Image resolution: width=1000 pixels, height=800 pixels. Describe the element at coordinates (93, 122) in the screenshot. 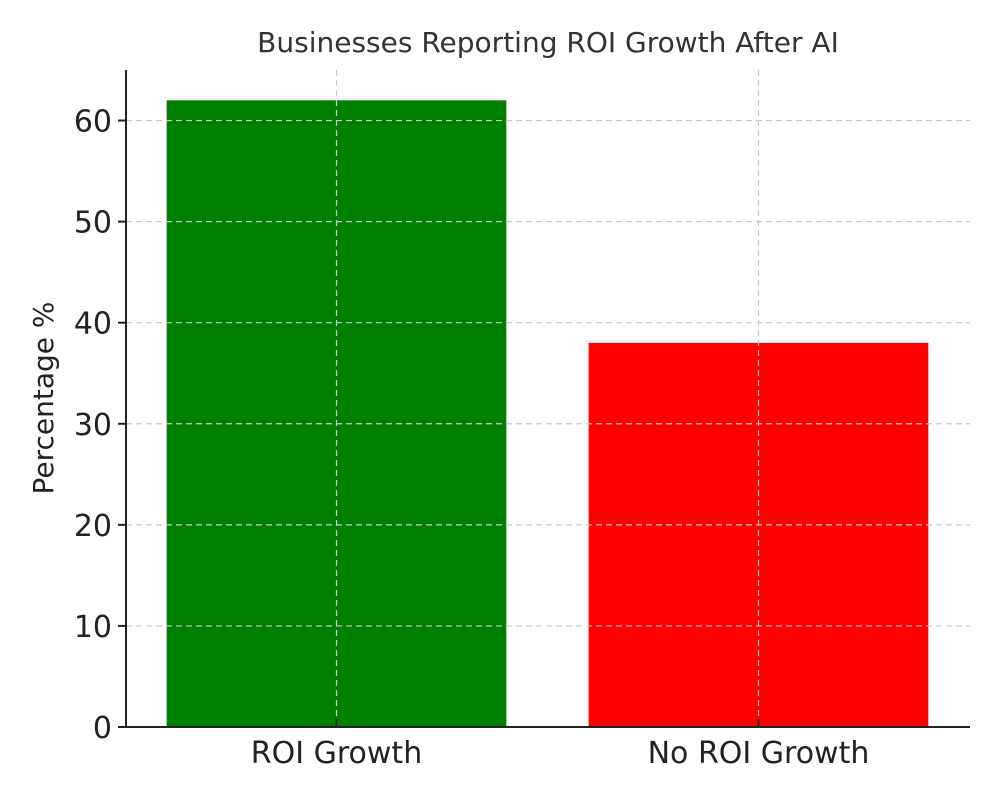

I see `y-tick-label: 60` at that location.